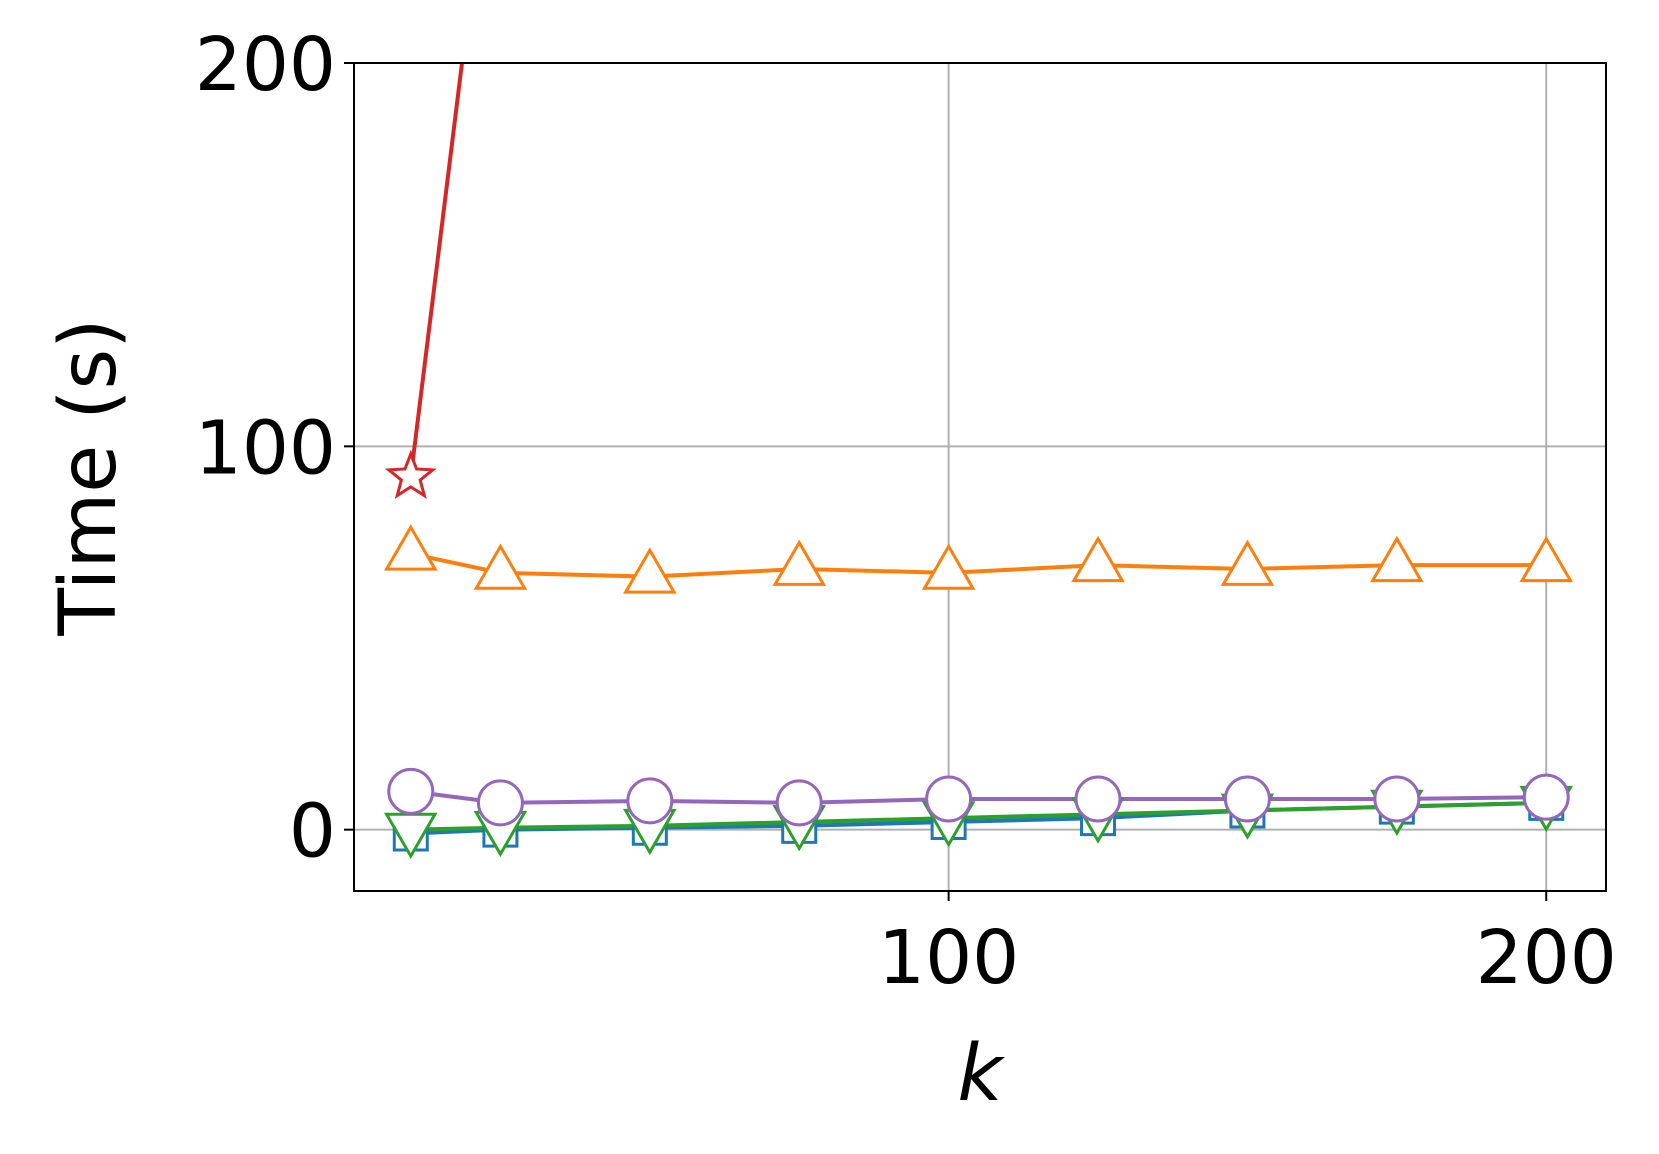  Describe the element at coordinates (89, 477) in the screenshot. I see `y-axis-label: Time (s)` at that location.